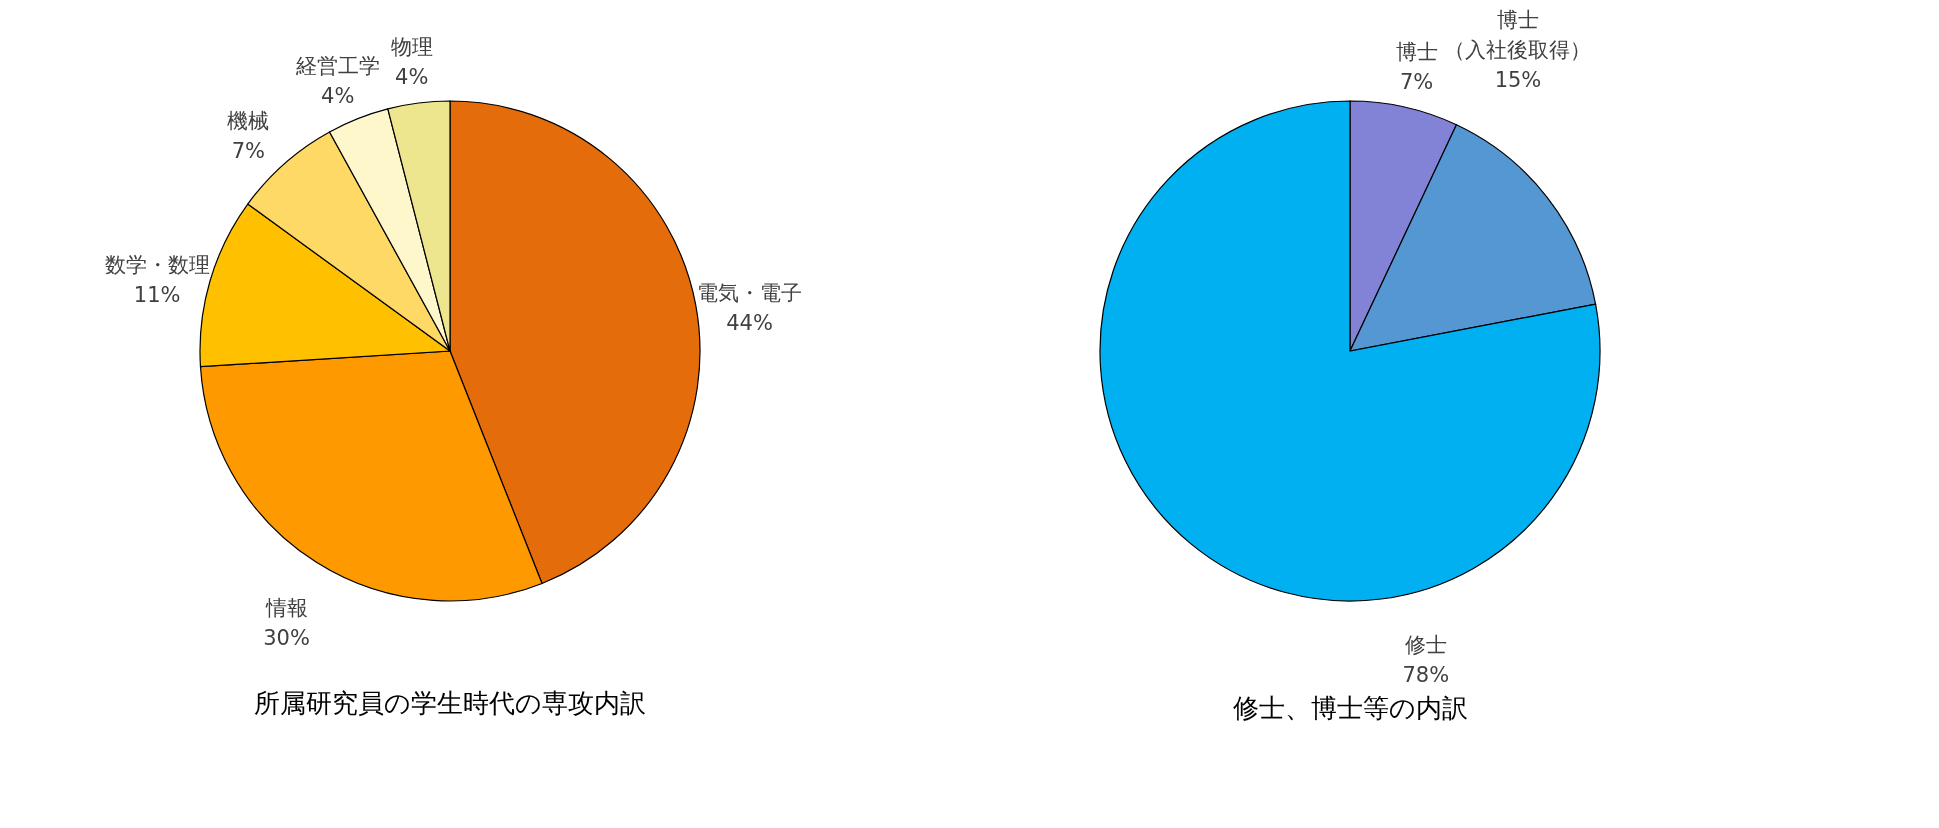  I want to click on data-label: 78%, so click(1426, 675).